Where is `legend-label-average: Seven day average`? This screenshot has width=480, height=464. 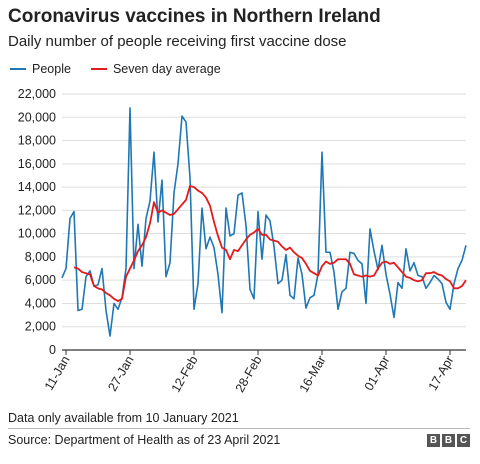 legend-label-average: Seven day average is located at coordinates (166, 69).